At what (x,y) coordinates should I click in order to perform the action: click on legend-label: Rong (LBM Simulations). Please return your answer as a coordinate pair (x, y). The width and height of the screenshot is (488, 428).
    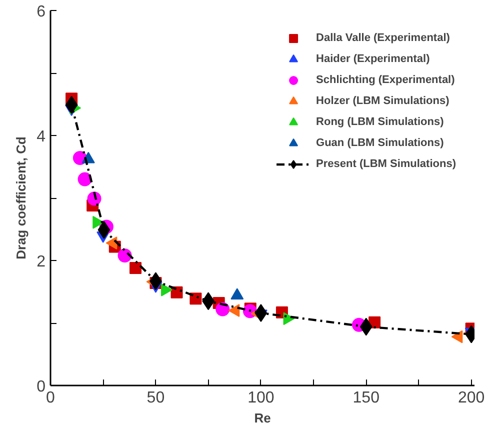
    Looking at the image, I should click on (380, 122).